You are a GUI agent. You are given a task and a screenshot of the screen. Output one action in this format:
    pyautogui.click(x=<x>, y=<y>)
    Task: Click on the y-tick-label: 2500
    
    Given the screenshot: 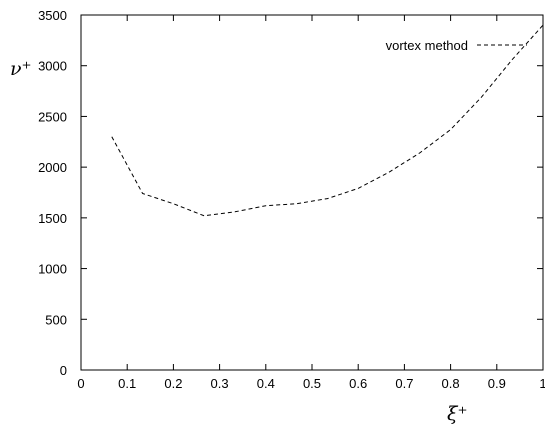 What is the action you would take?
    pyautogui.click(x=52, y=116)
    